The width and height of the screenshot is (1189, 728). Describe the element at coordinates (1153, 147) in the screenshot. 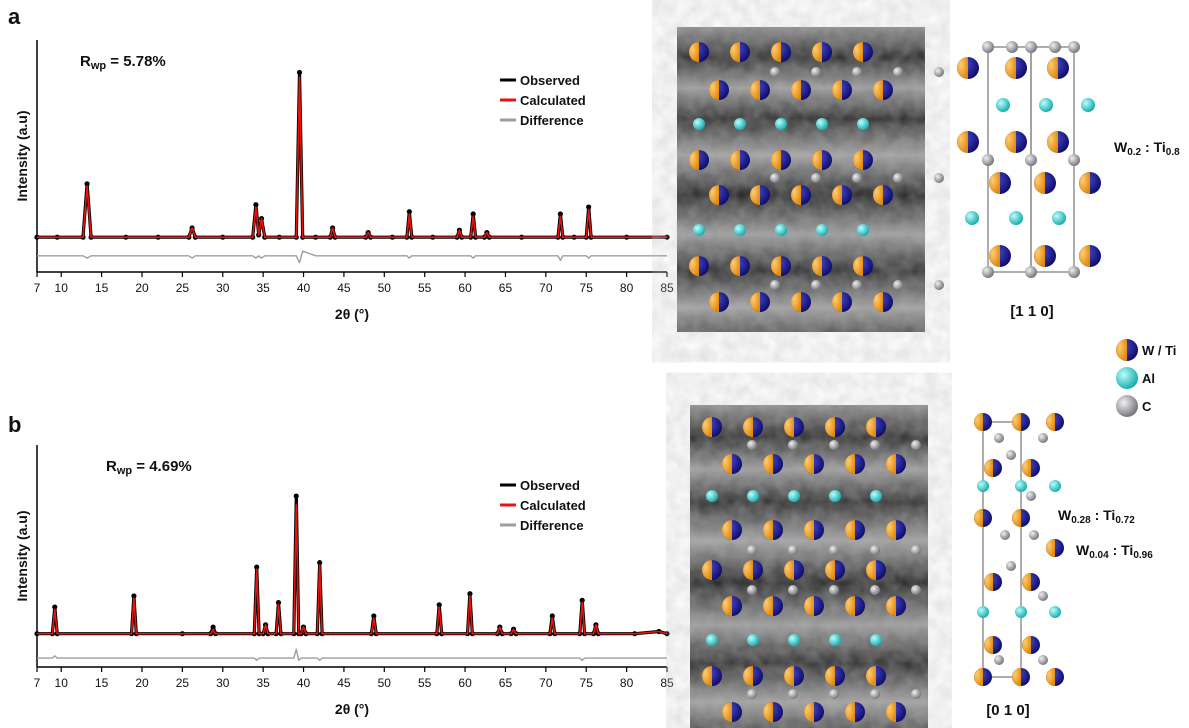

I see `label-part: : Ti` at that location.